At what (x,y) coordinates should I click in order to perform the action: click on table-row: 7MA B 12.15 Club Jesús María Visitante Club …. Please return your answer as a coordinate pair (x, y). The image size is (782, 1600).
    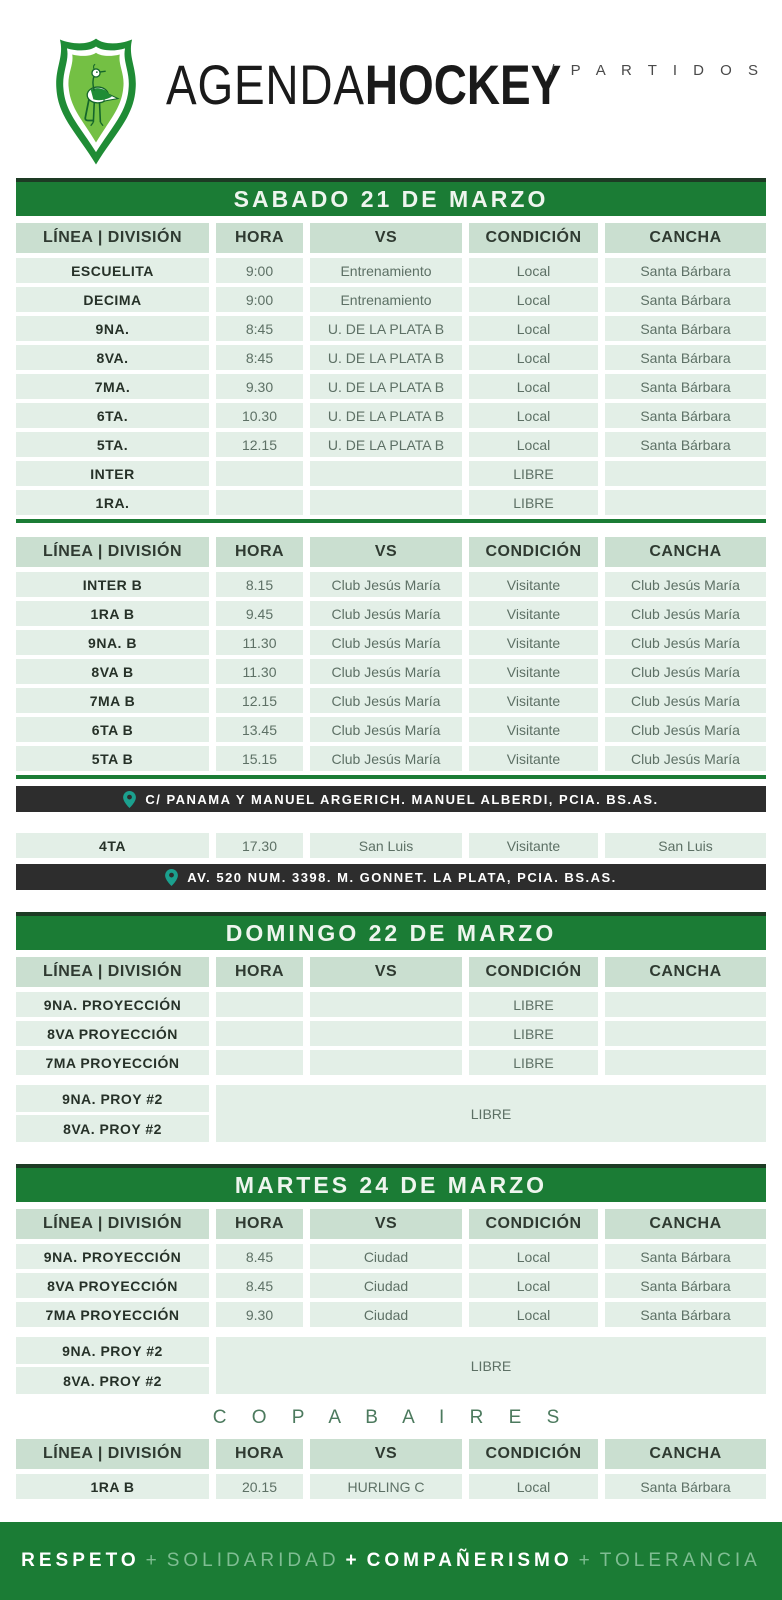
    Looking at the image, I should click on (391, 700).